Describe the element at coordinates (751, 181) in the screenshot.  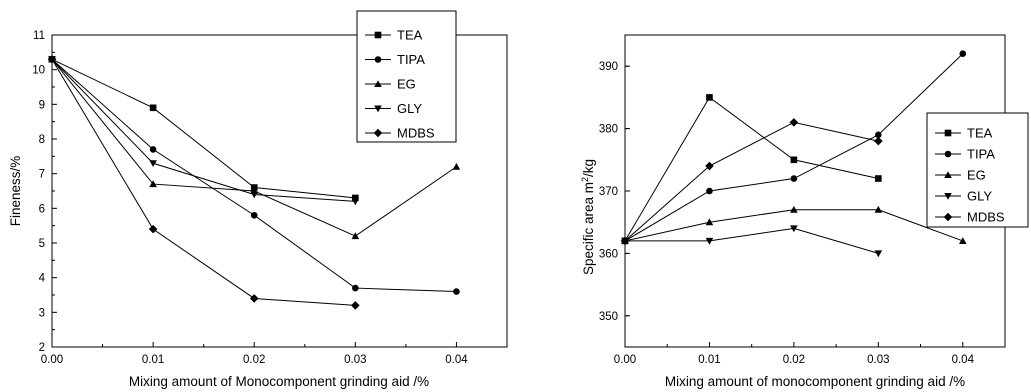
I see `series-line-mdbs` at that location.